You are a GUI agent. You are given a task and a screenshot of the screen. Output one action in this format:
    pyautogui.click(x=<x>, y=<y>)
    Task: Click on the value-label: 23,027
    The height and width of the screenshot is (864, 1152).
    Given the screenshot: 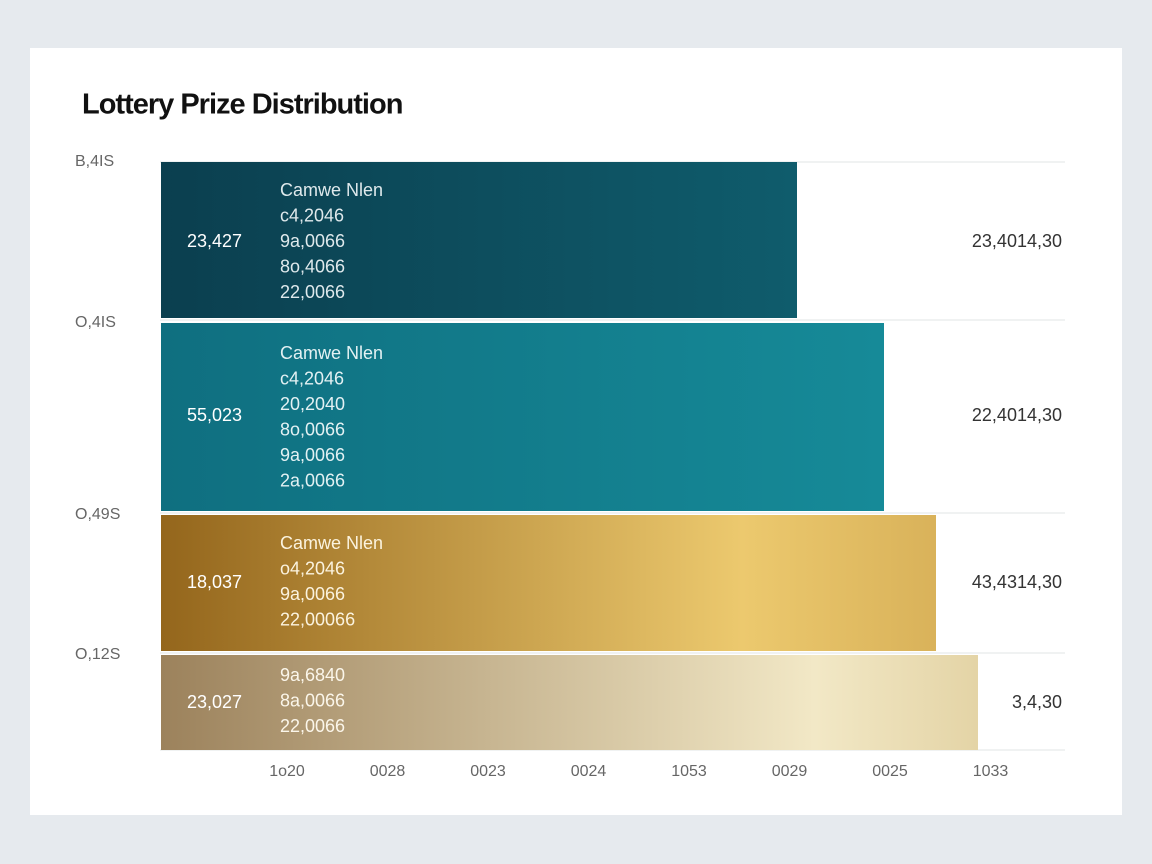 What is the action you would take?
    pyautogui.click(x=214, y=702)
    